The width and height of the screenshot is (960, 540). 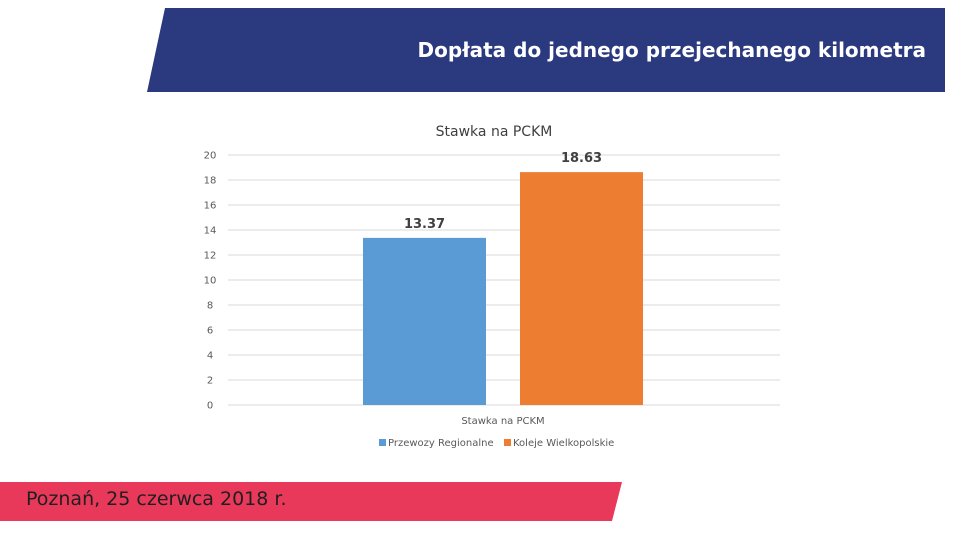 What do you see at coordinates (210, 331) in the screenshot?
I see `y-tick-label: 6` at bounding box center [210, 331].